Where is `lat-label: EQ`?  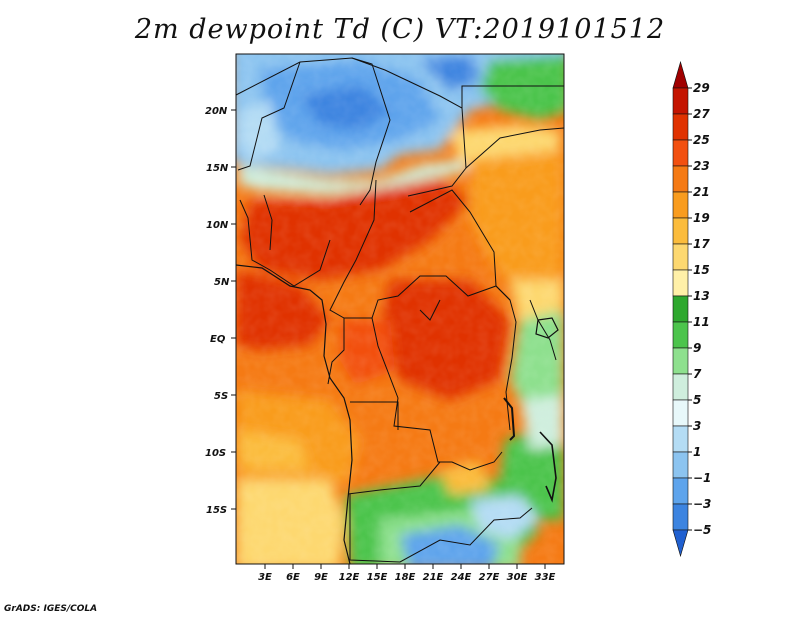
lat-label: EQ is located at coordinates (218, 339).